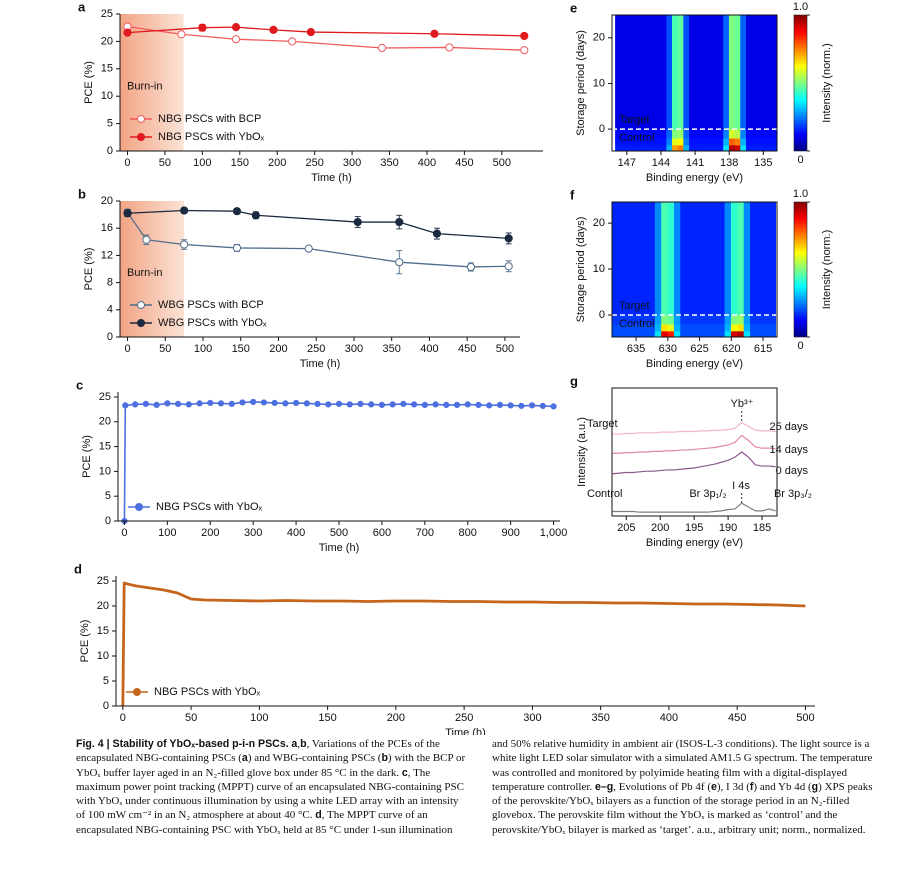 This screenshot has width=907, height=889. Describe the element at coordinates (331, 178) in the screenshot. I see `x-axis-label: Time (h)` at that location.